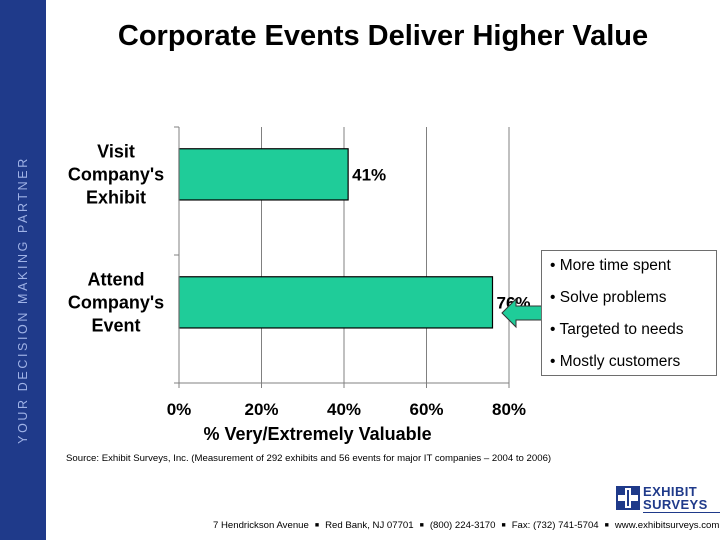 Image resolution: width=720 pixels, height=540 pixels. What do you see at coordinates (383, 36) in the screenshot?
I see `page-title: Corporate Events Deliver Higher Value` at bounding box center [383, 36].